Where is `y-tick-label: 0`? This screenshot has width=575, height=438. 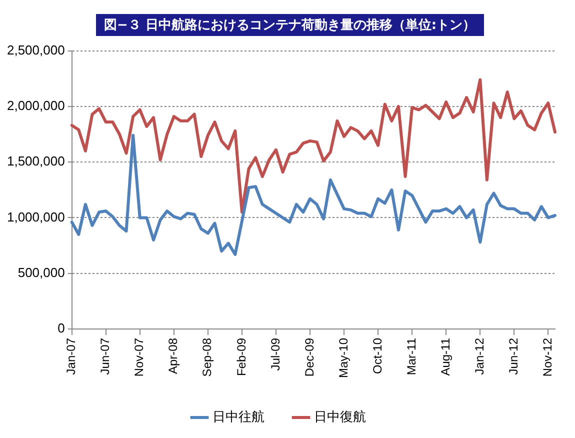
y-tick-label: 0 is located at coordinates (61, 328).